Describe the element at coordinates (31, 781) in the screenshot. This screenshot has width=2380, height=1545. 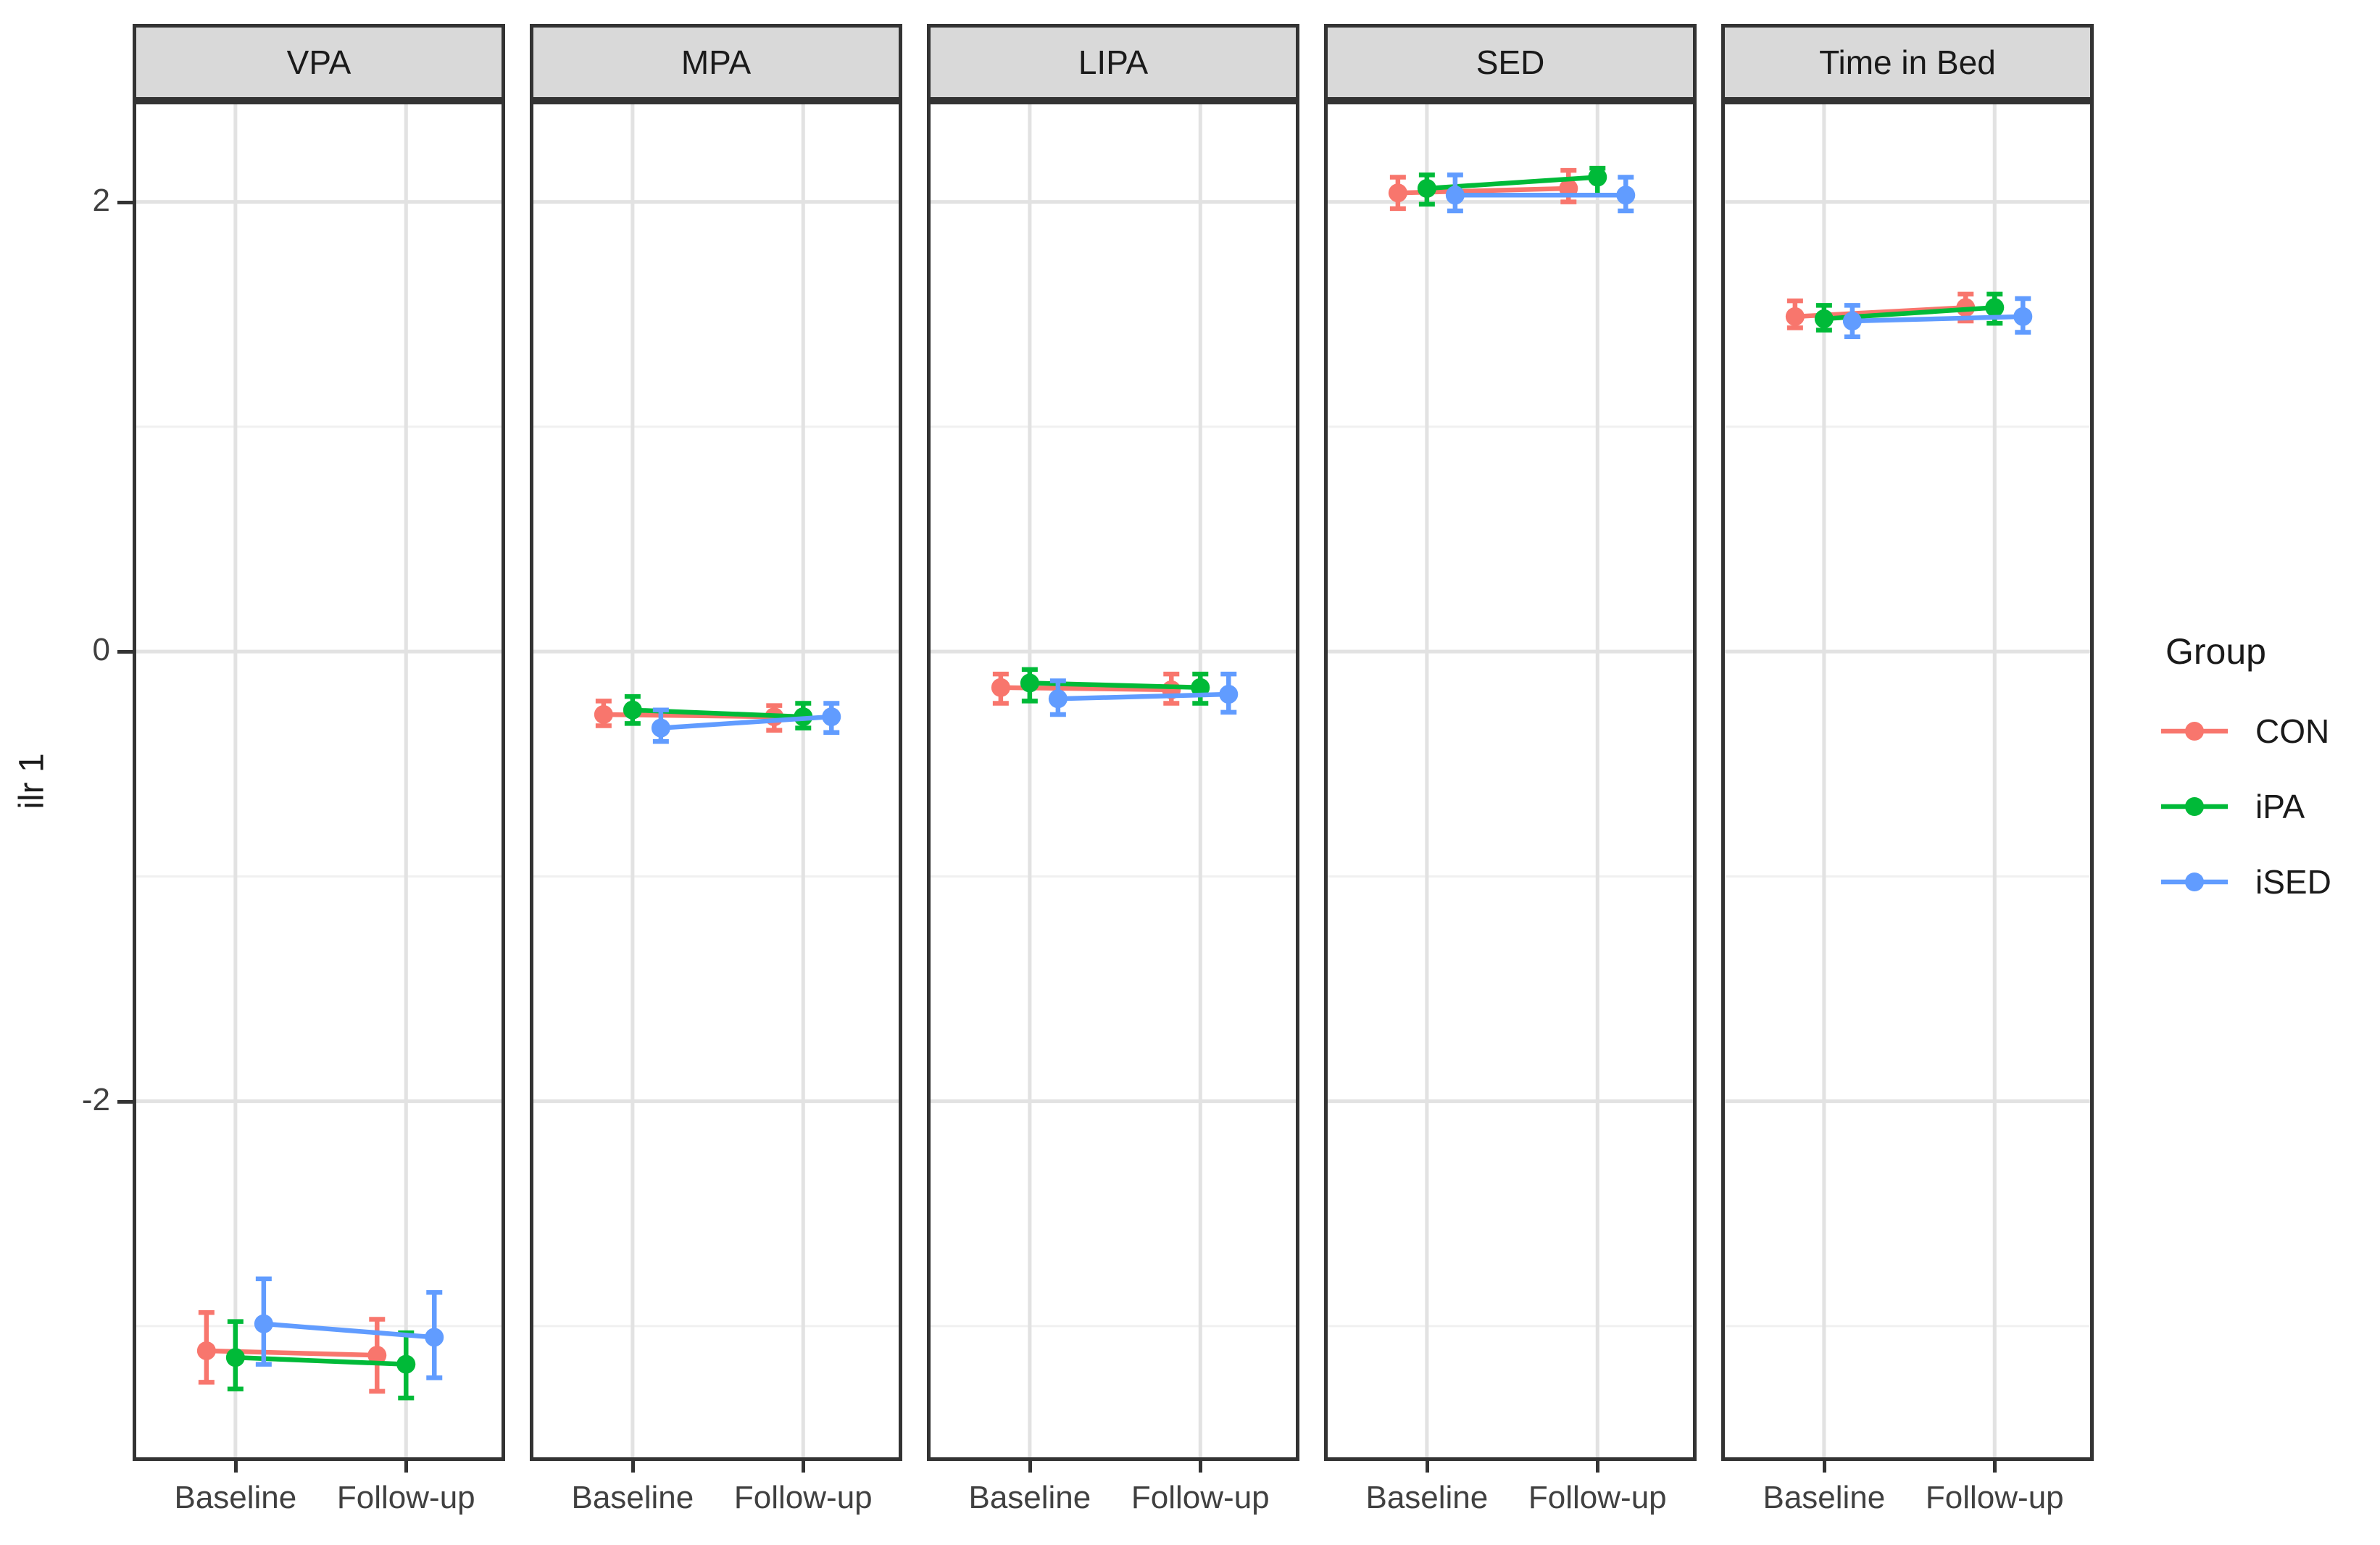
I see `y-axis-title: ilr 1` at that location.